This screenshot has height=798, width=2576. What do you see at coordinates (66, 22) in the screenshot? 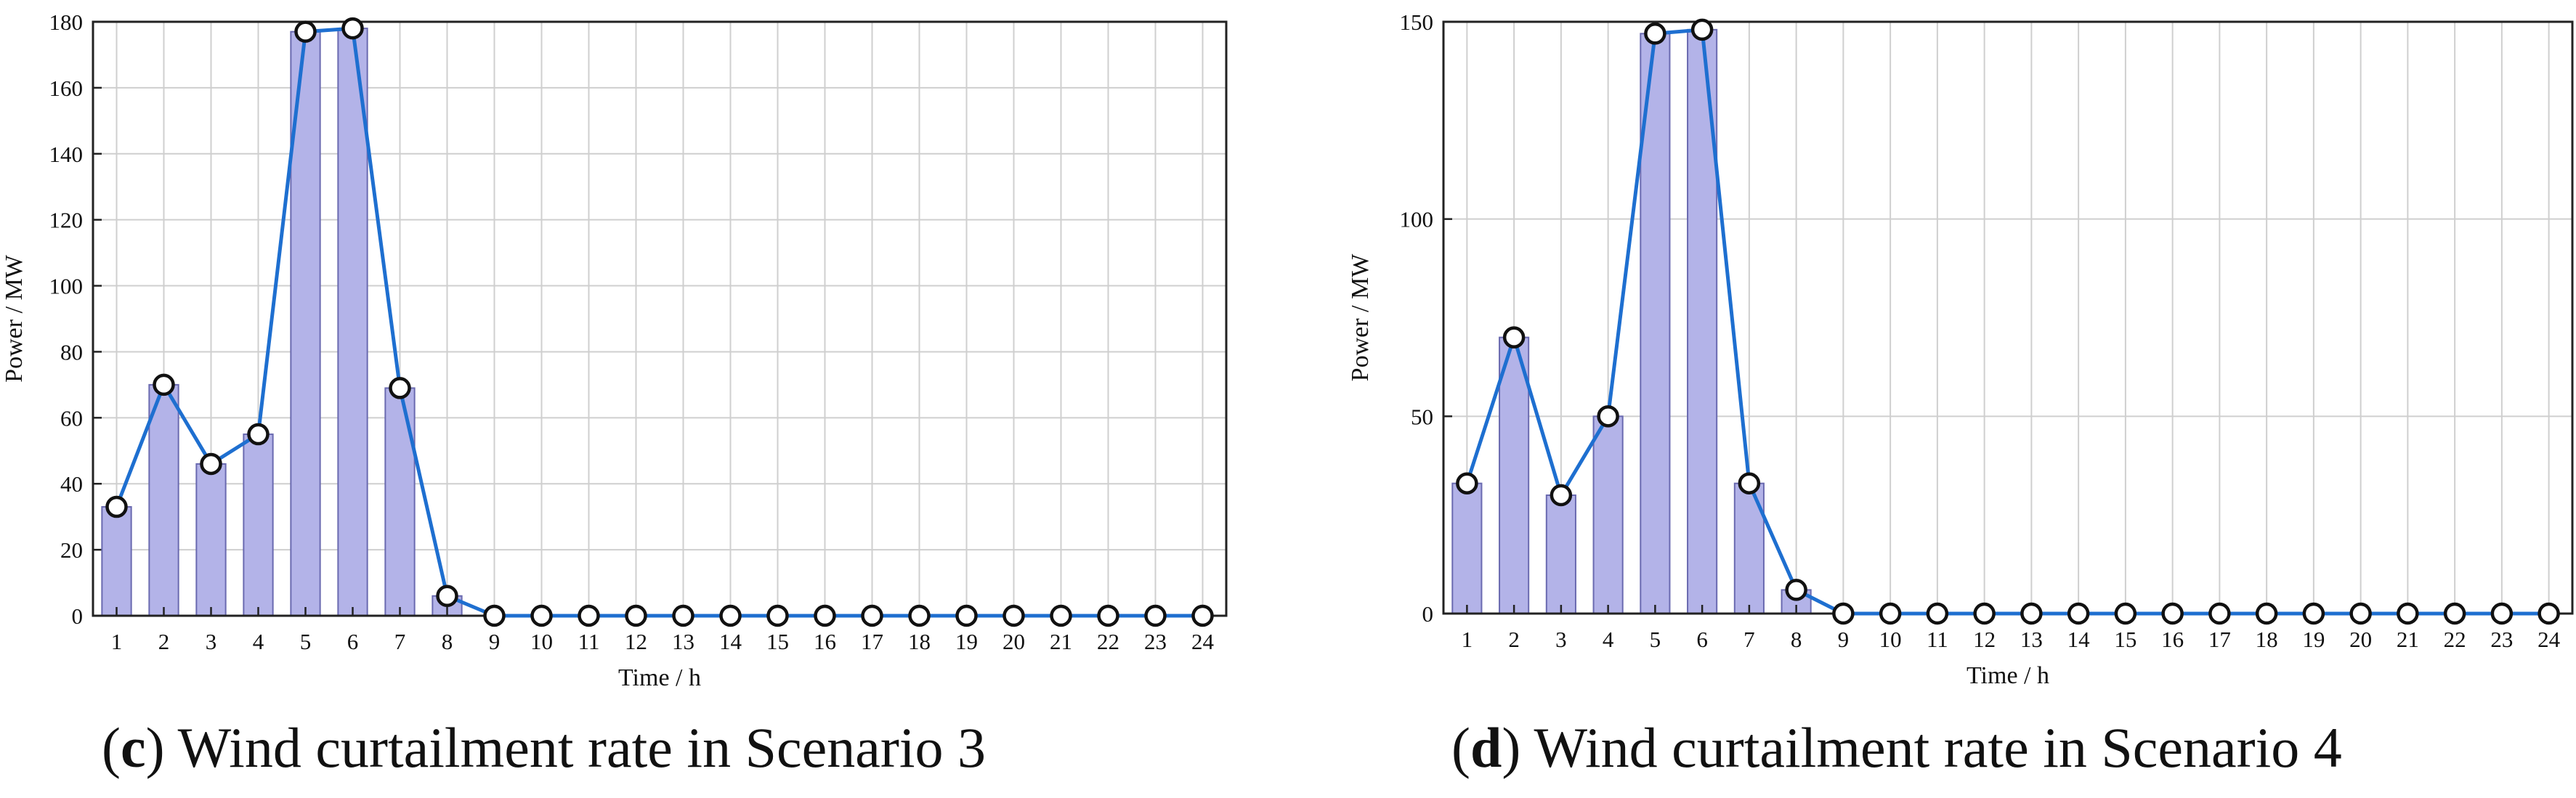
I see `chart-c-ytick-label-180: 180` at bounding box center [66, 22].